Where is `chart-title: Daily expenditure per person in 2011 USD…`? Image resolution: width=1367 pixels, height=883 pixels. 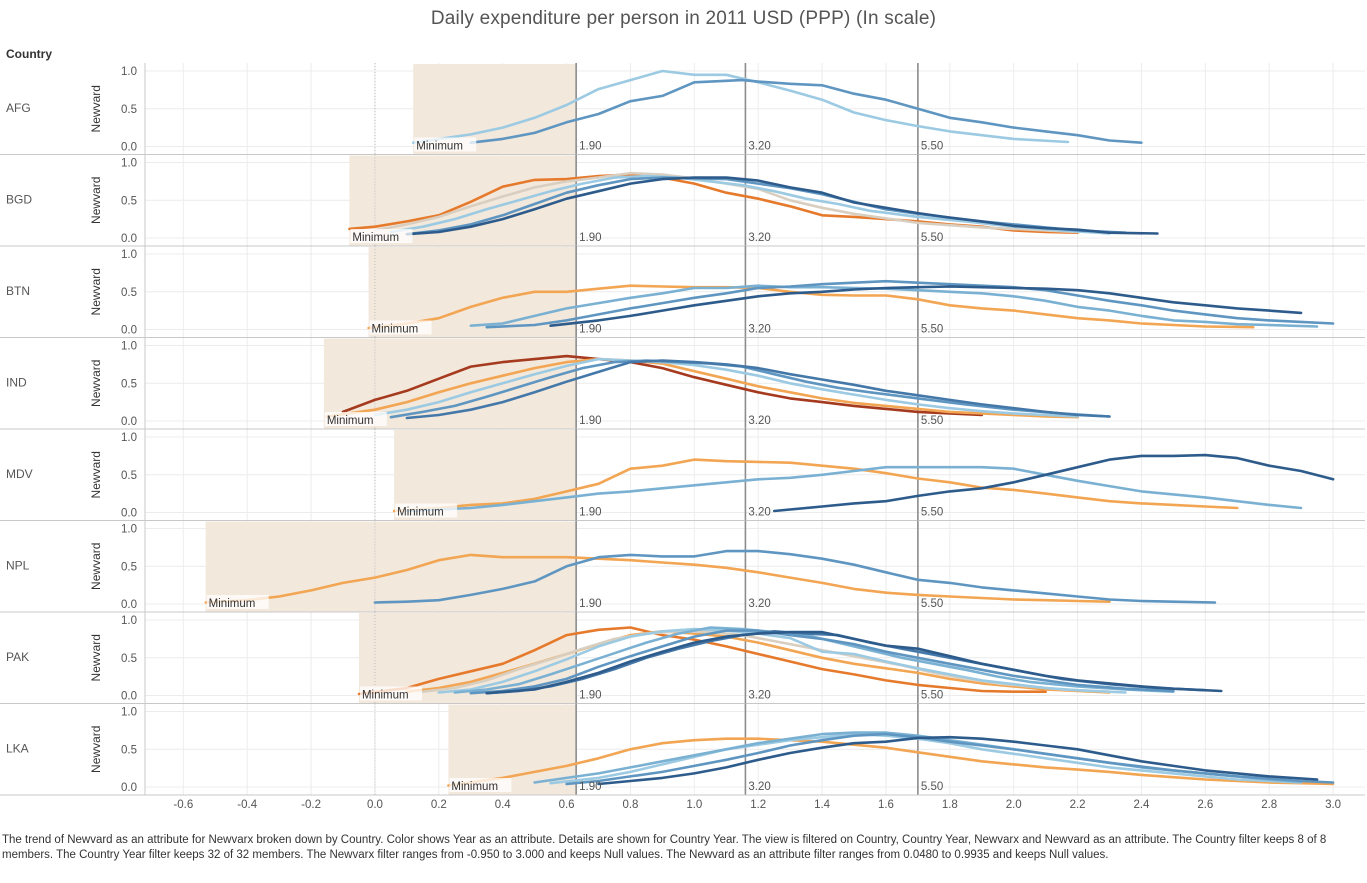
chart-title: Daily expenditure per person in 2011 USD… is located at coordinates (683, 18).